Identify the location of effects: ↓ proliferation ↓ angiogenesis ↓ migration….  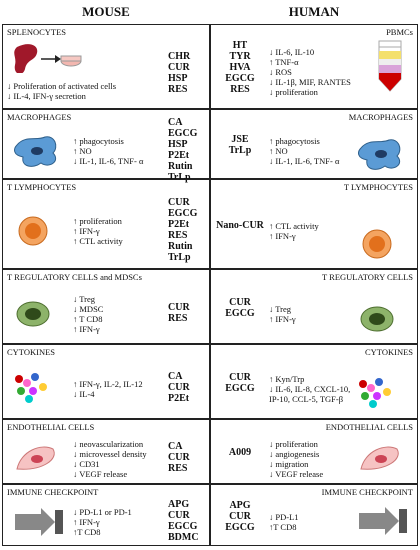
(314, 458).